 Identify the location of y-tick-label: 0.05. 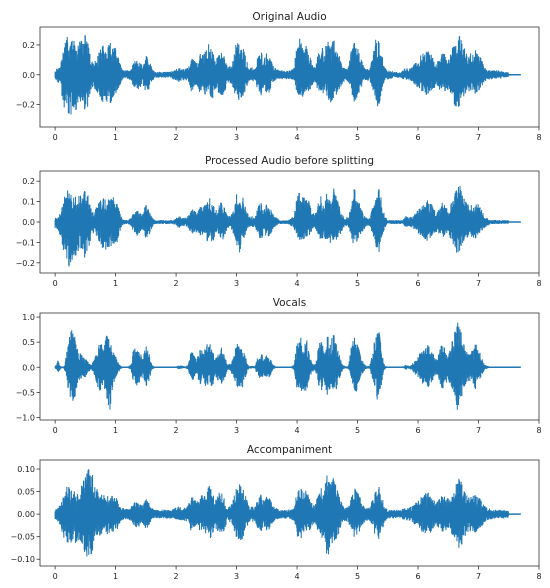
(26, 492).